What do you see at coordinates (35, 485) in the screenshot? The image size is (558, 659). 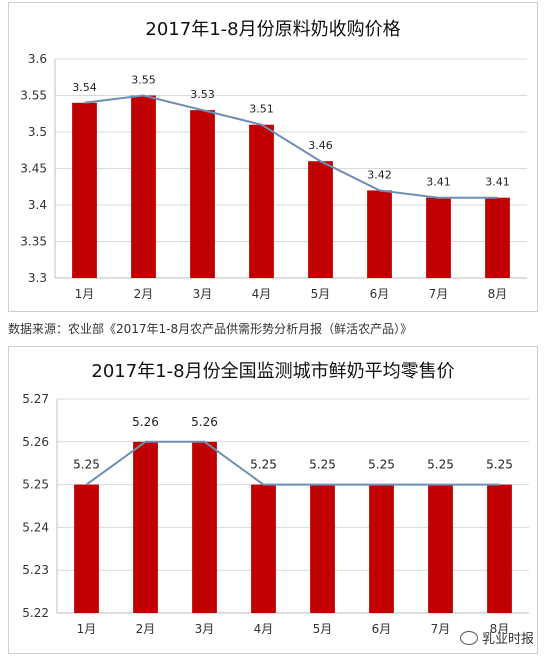 I see `y-tick-label: 5.25` at bounding box center [35, 485].